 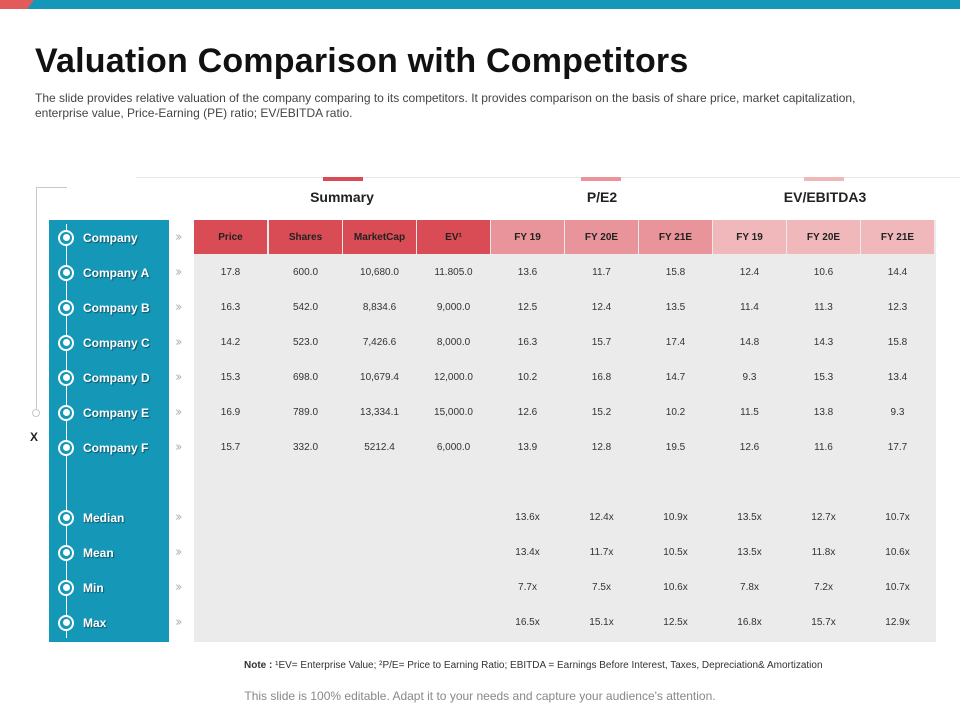 I want to click on table-cell: 15.7, so click(x=601, y=342).